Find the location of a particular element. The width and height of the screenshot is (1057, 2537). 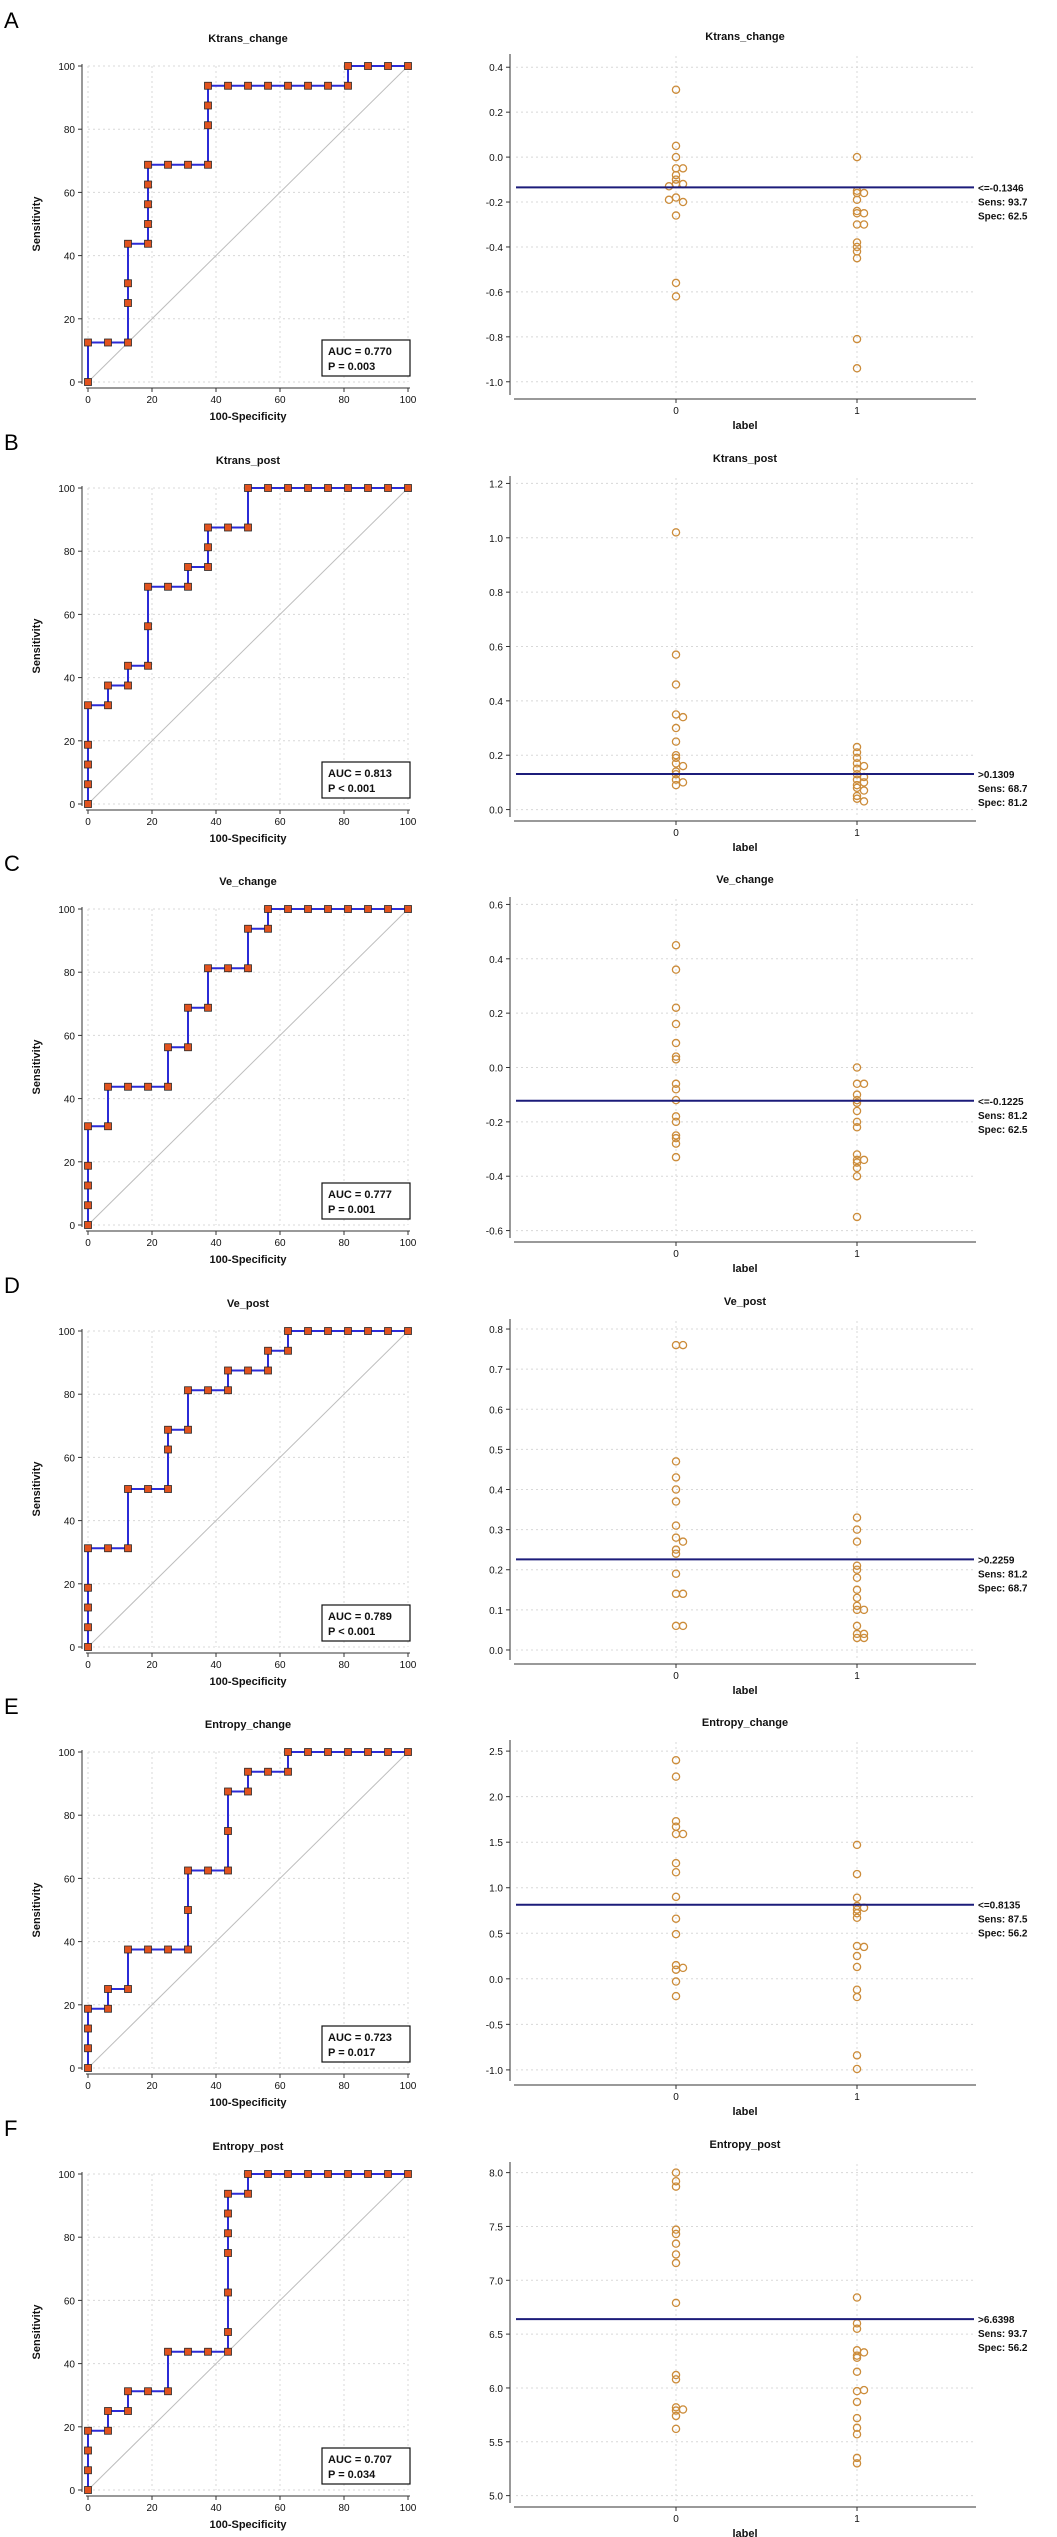

auc-value: AUC = 0.770 is located at coordinates (360, 352).